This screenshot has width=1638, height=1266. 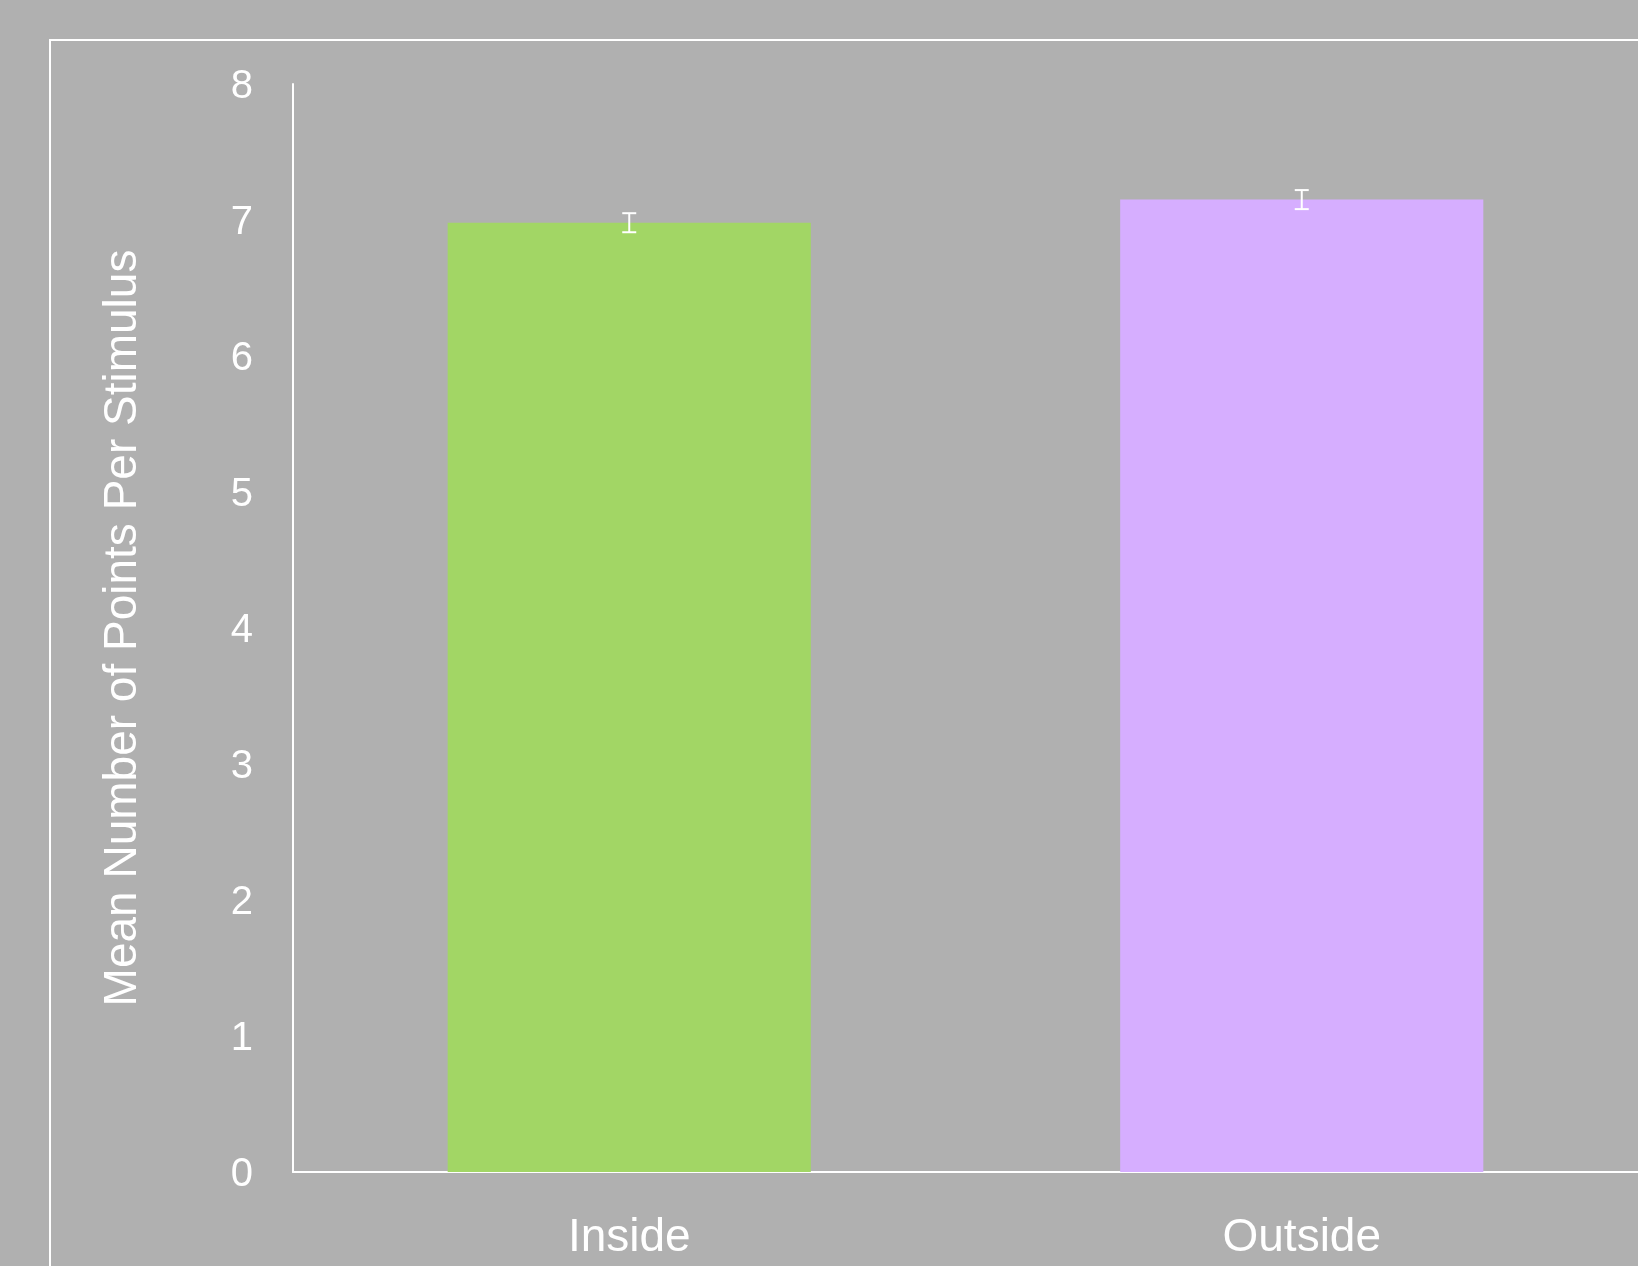 I want to click on y-tick-label: 8, so click(x=241, y=84).